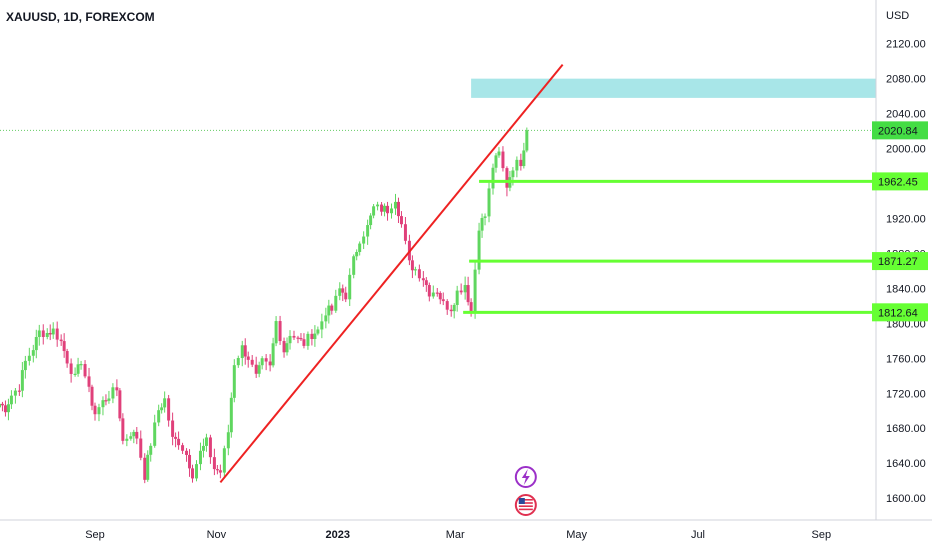  Describe the element at coordinates (458, 535) in the screenshot. I see `time-axis: Sep Nov 2023 Mar May Jul Sep` at that location.